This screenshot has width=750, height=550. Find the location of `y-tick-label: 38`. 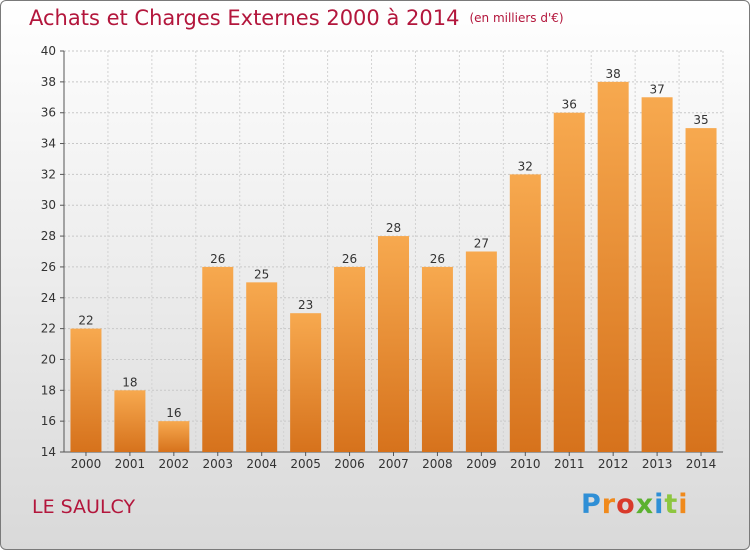

y-tick-label: 38 is located at coordinates (48, 82).